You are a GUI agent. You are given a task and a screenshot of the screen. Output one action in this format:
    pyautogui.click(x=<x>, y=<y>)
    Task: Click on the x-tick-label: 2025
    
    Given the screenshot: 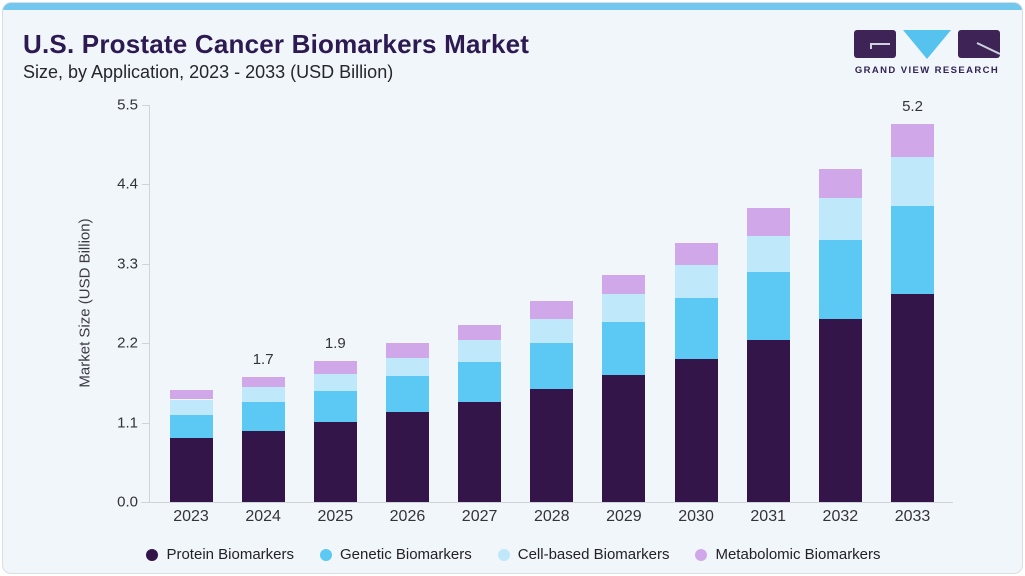 What is the action you would take?
    pyautogui.click(x=335, y=516)
    